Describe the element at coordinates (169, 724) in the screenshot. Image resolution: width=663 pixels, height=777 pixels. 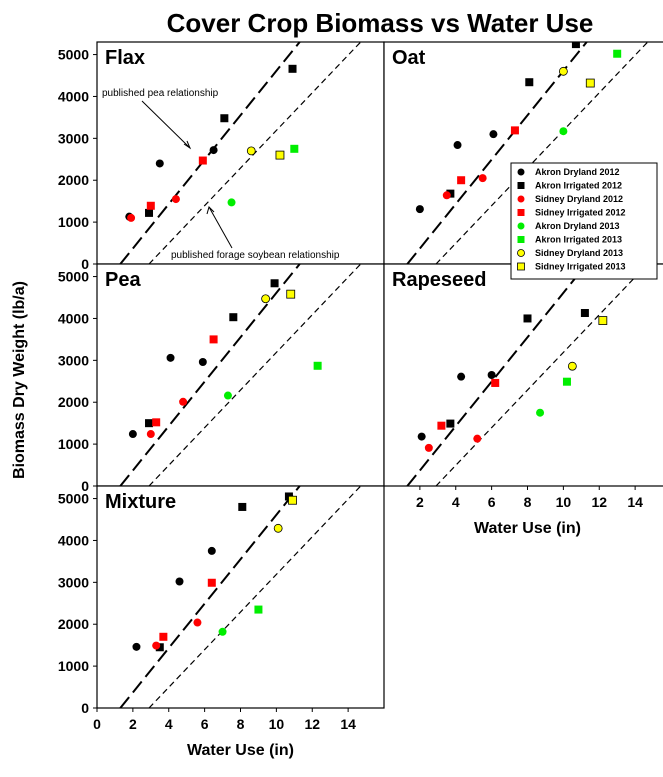
I see `x-tick-label: 4` at that location.